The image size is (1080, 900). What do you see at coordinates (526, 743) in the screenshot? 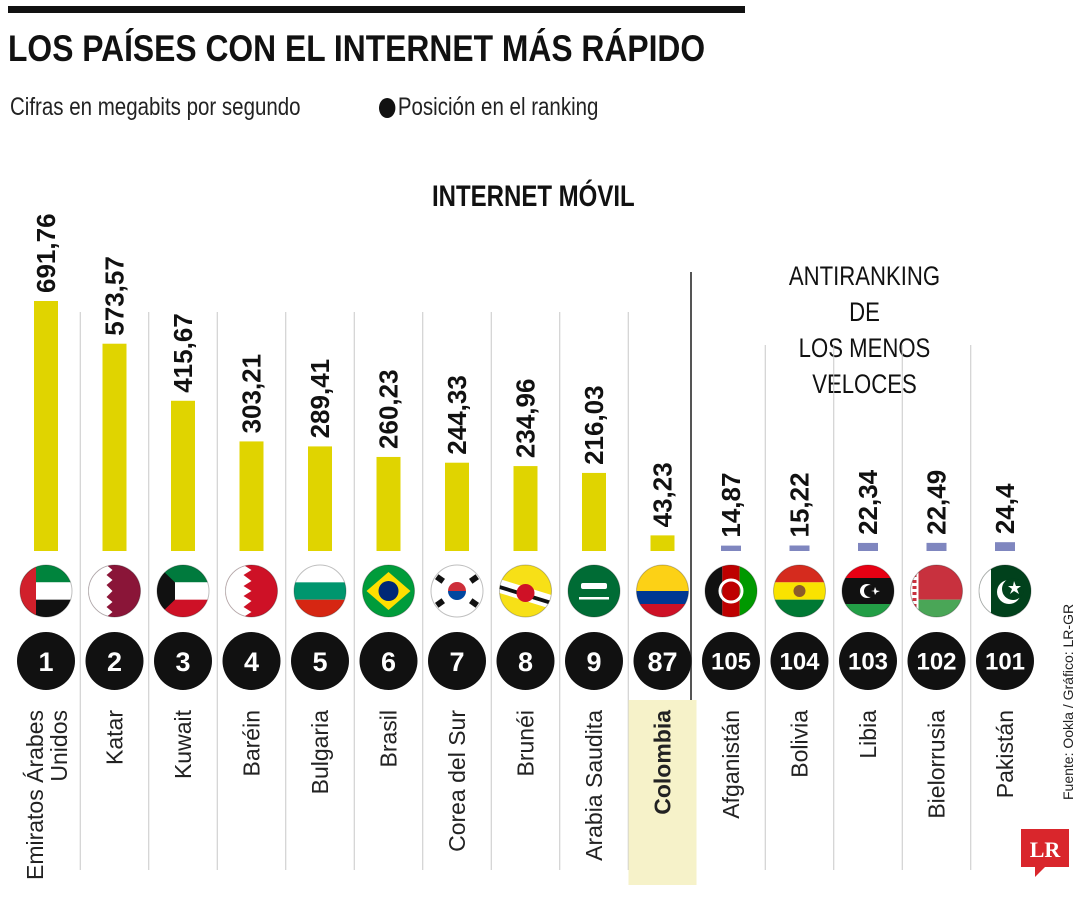
I see `country-name: Brunéi` at bounding box center [526, 743].